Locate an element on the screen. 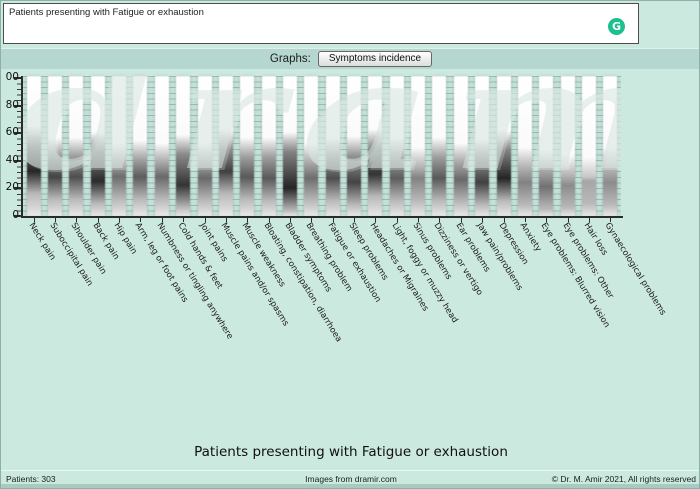  y-tick-label: 0 is located at coordinates (15, 215).